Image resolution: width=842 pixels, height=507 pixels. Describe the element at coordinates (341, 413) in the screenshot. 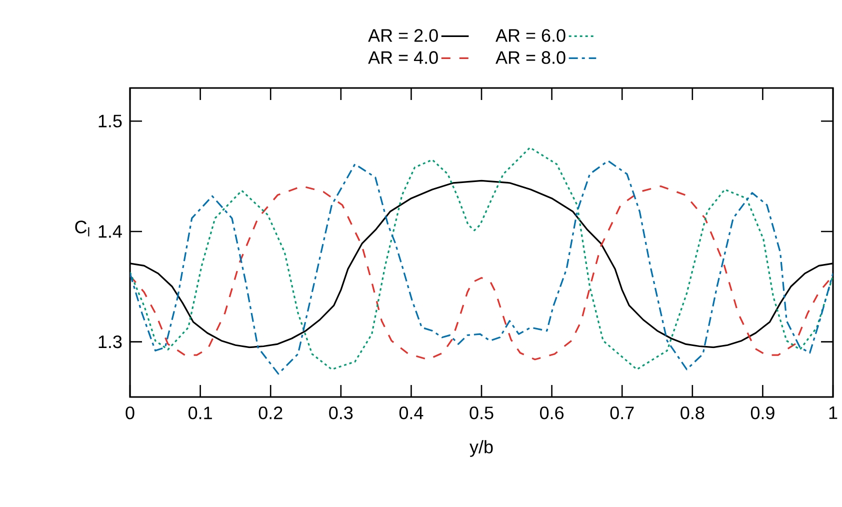

I see `x-tick-label: 0.3` at that location.